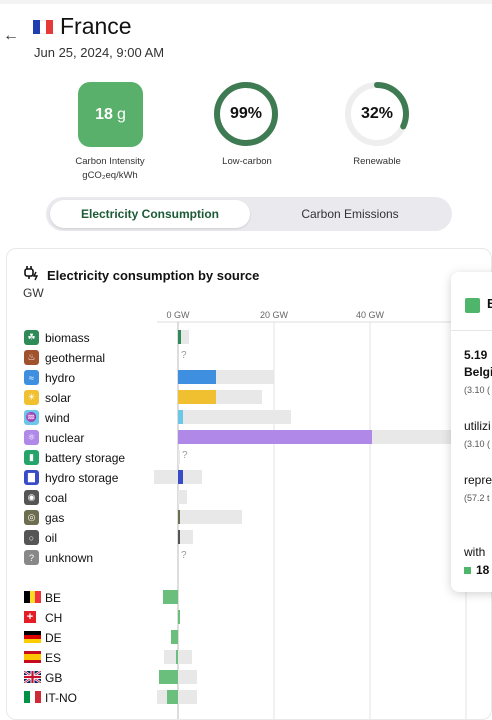  Describe the element at coordinates (31, 437) in the screenshot. I see `atom-icon: ⚛` at that location.